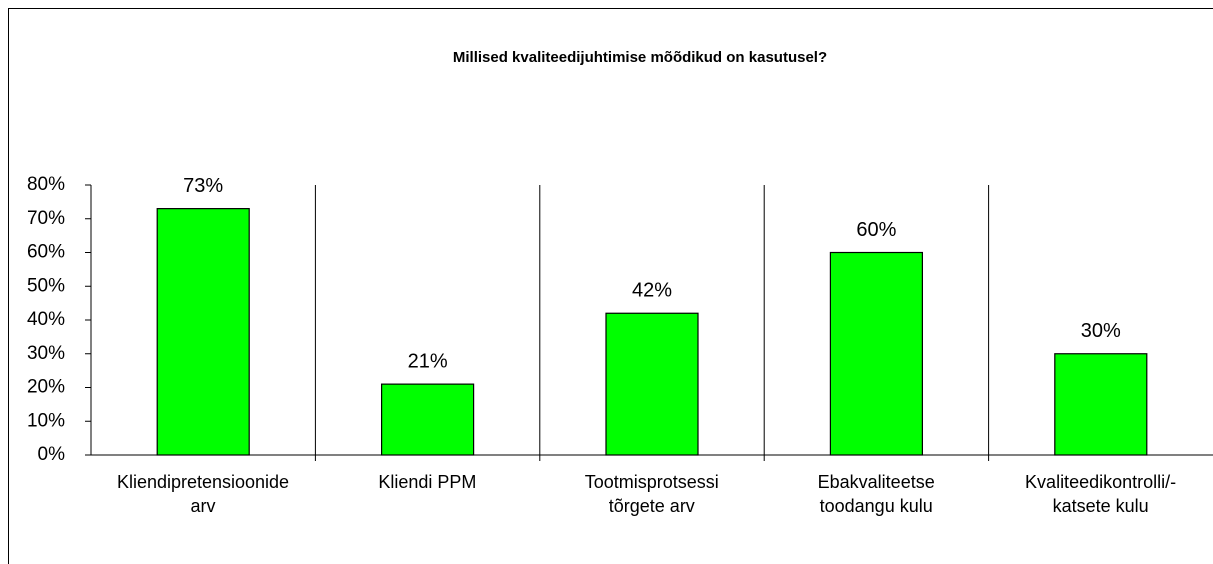  What do you see at coordinates (46, 353) in the screenshot?
I see `y-tick-label: 30%` at bounding box center [46, 353].